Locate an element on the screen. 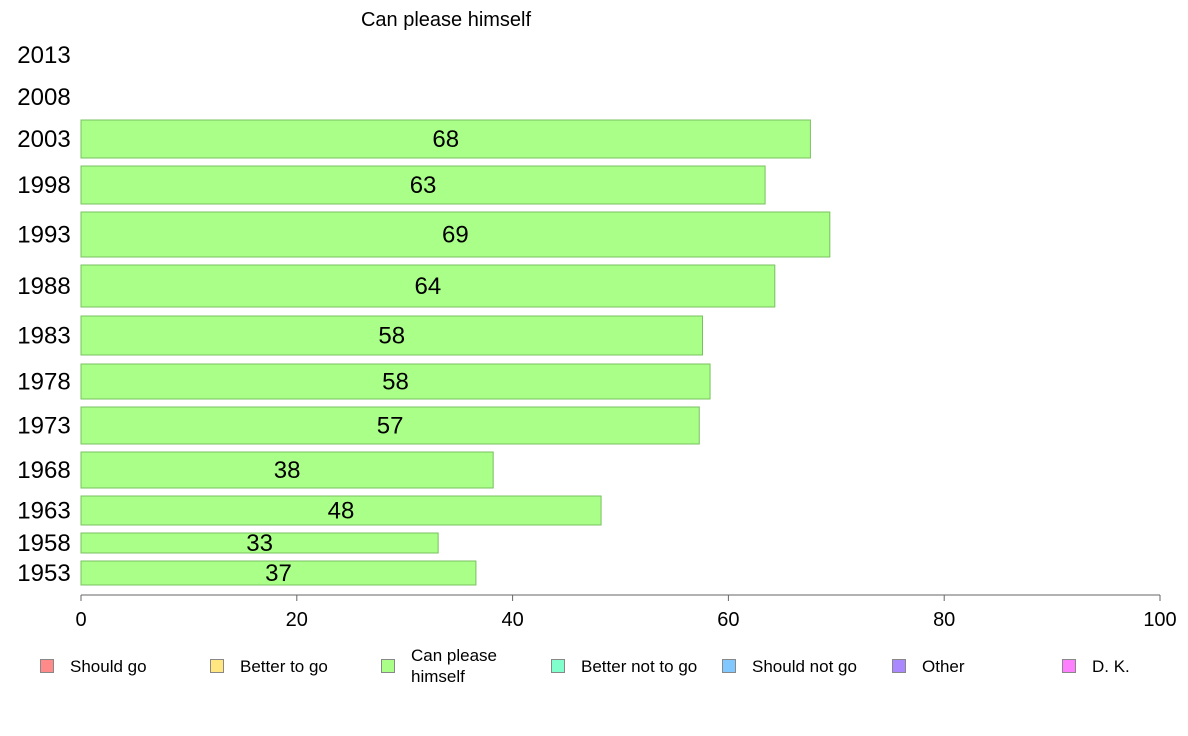 This screenshot has height=736, width=1188. legend-item: Better to go is located at coordinates (269, 666).